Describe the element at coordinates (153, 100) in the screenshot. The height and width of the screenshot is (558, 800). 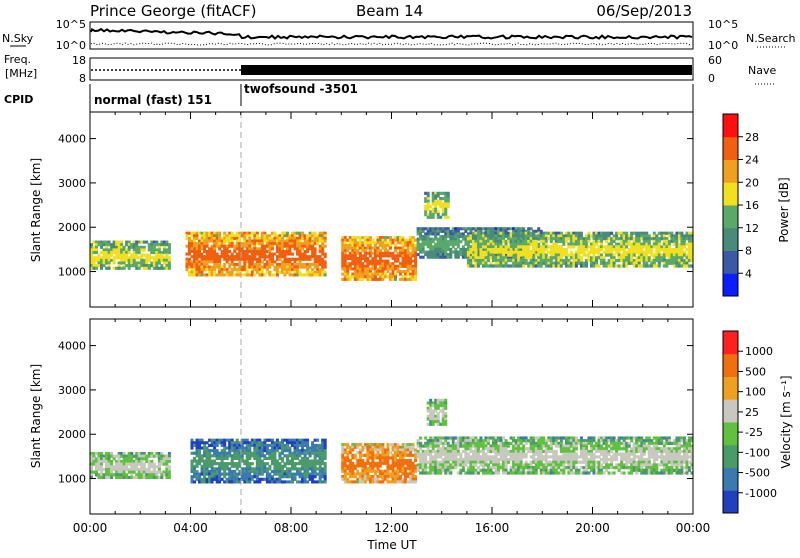
I see `cpid-mode-normal: normal (fast) 151` at that location.